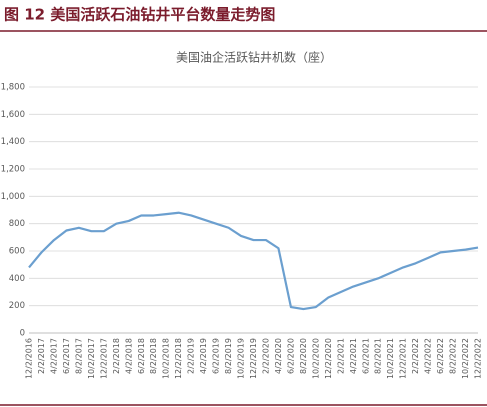  What do you see at coordinates (13, 197) in the screenshot?
I see `y-tick-label: 1,000` at bounding box center [13, 197].